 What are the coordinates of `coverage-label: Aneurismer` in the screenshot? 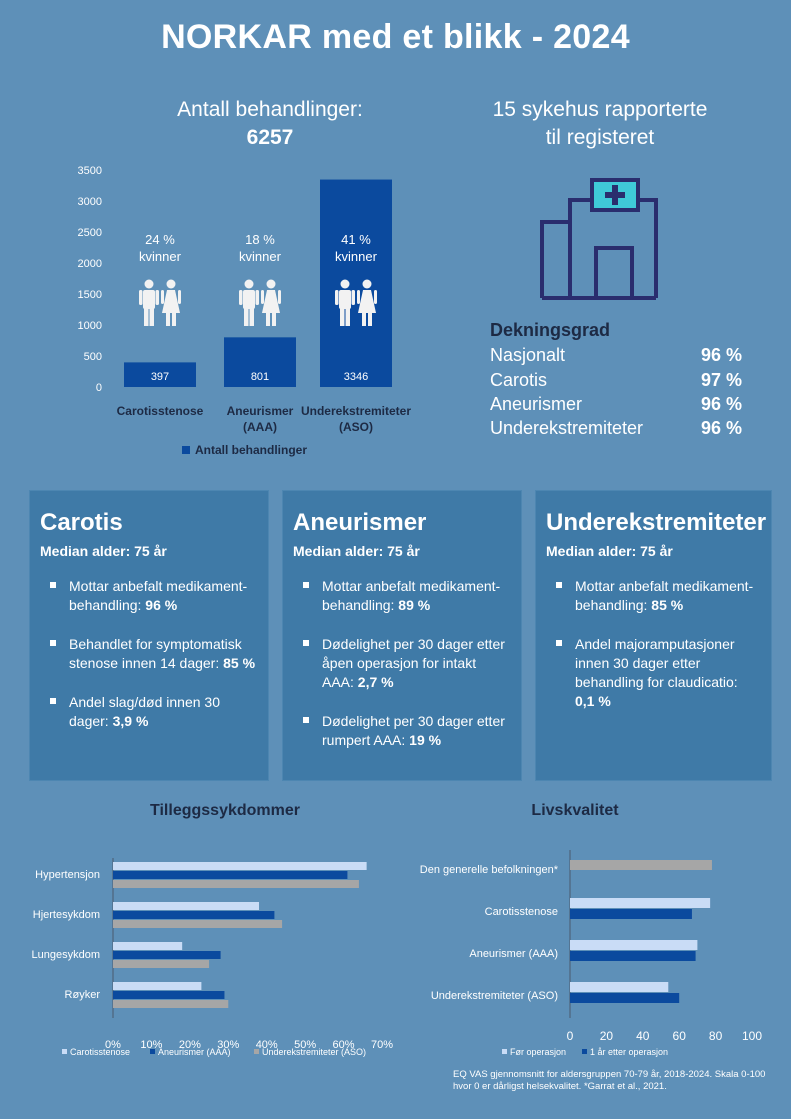 It's located at (536, 404).